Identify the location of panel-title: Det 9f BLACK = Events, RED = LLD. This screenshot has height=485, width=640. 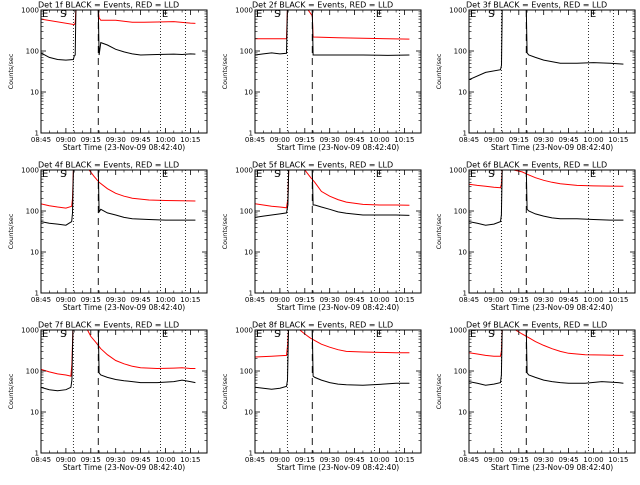
(536, 325).